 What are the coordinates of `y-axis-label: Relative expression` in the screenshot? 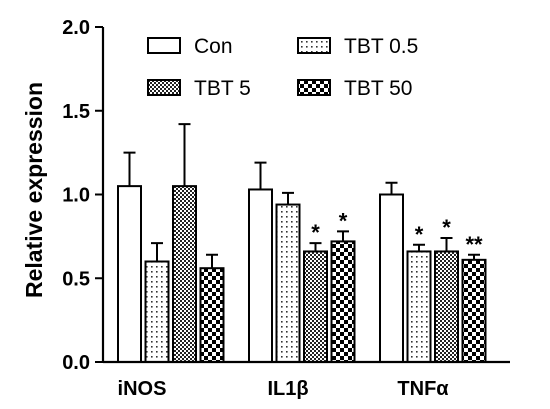 It's located at (34, 190).